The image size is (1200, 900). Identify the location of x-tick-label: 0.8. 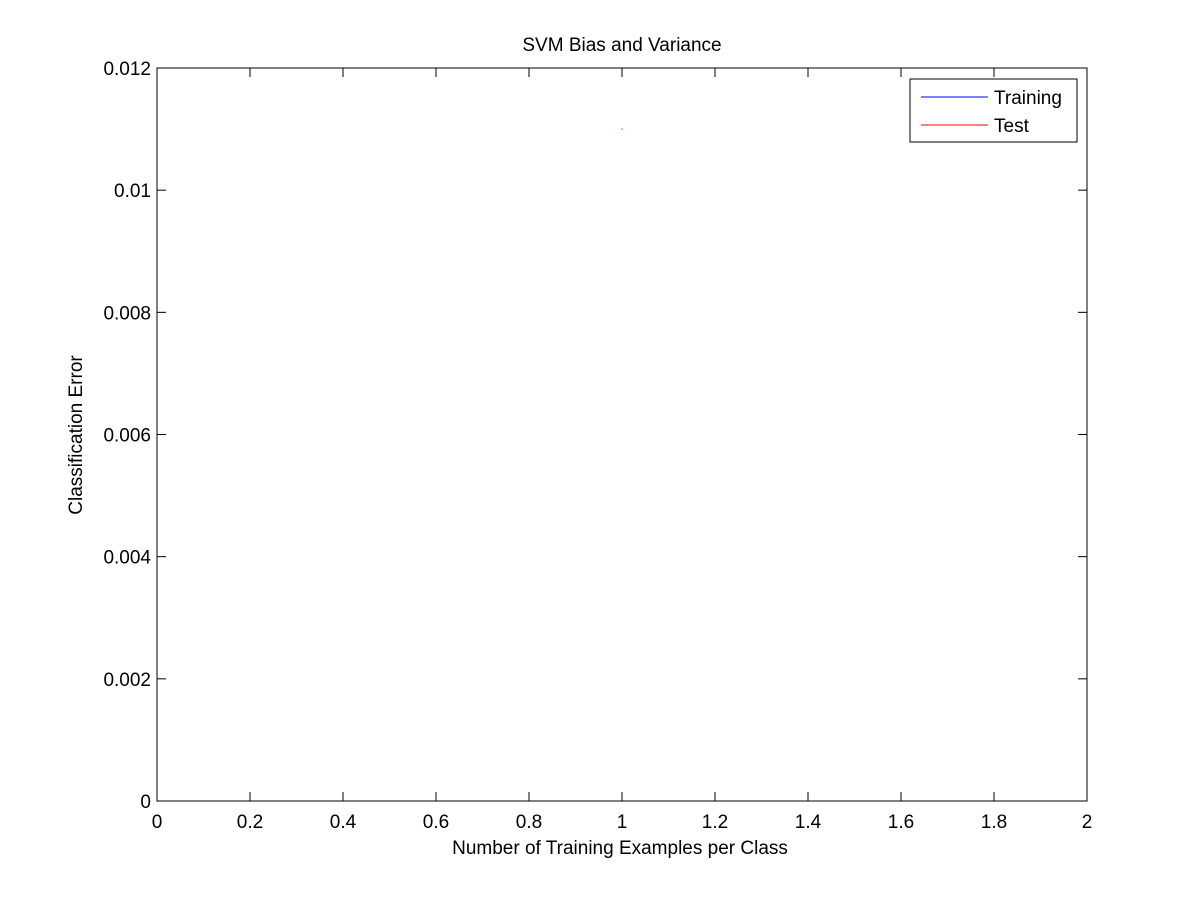
(529, 822).